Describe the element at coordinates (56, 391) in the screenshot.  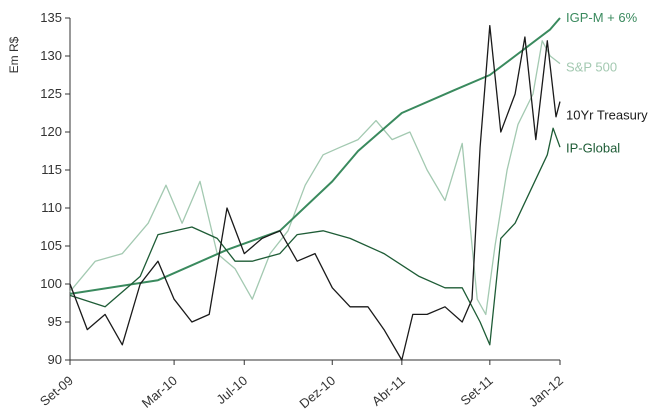
I see `x-tick-label: Set-09` at that location.